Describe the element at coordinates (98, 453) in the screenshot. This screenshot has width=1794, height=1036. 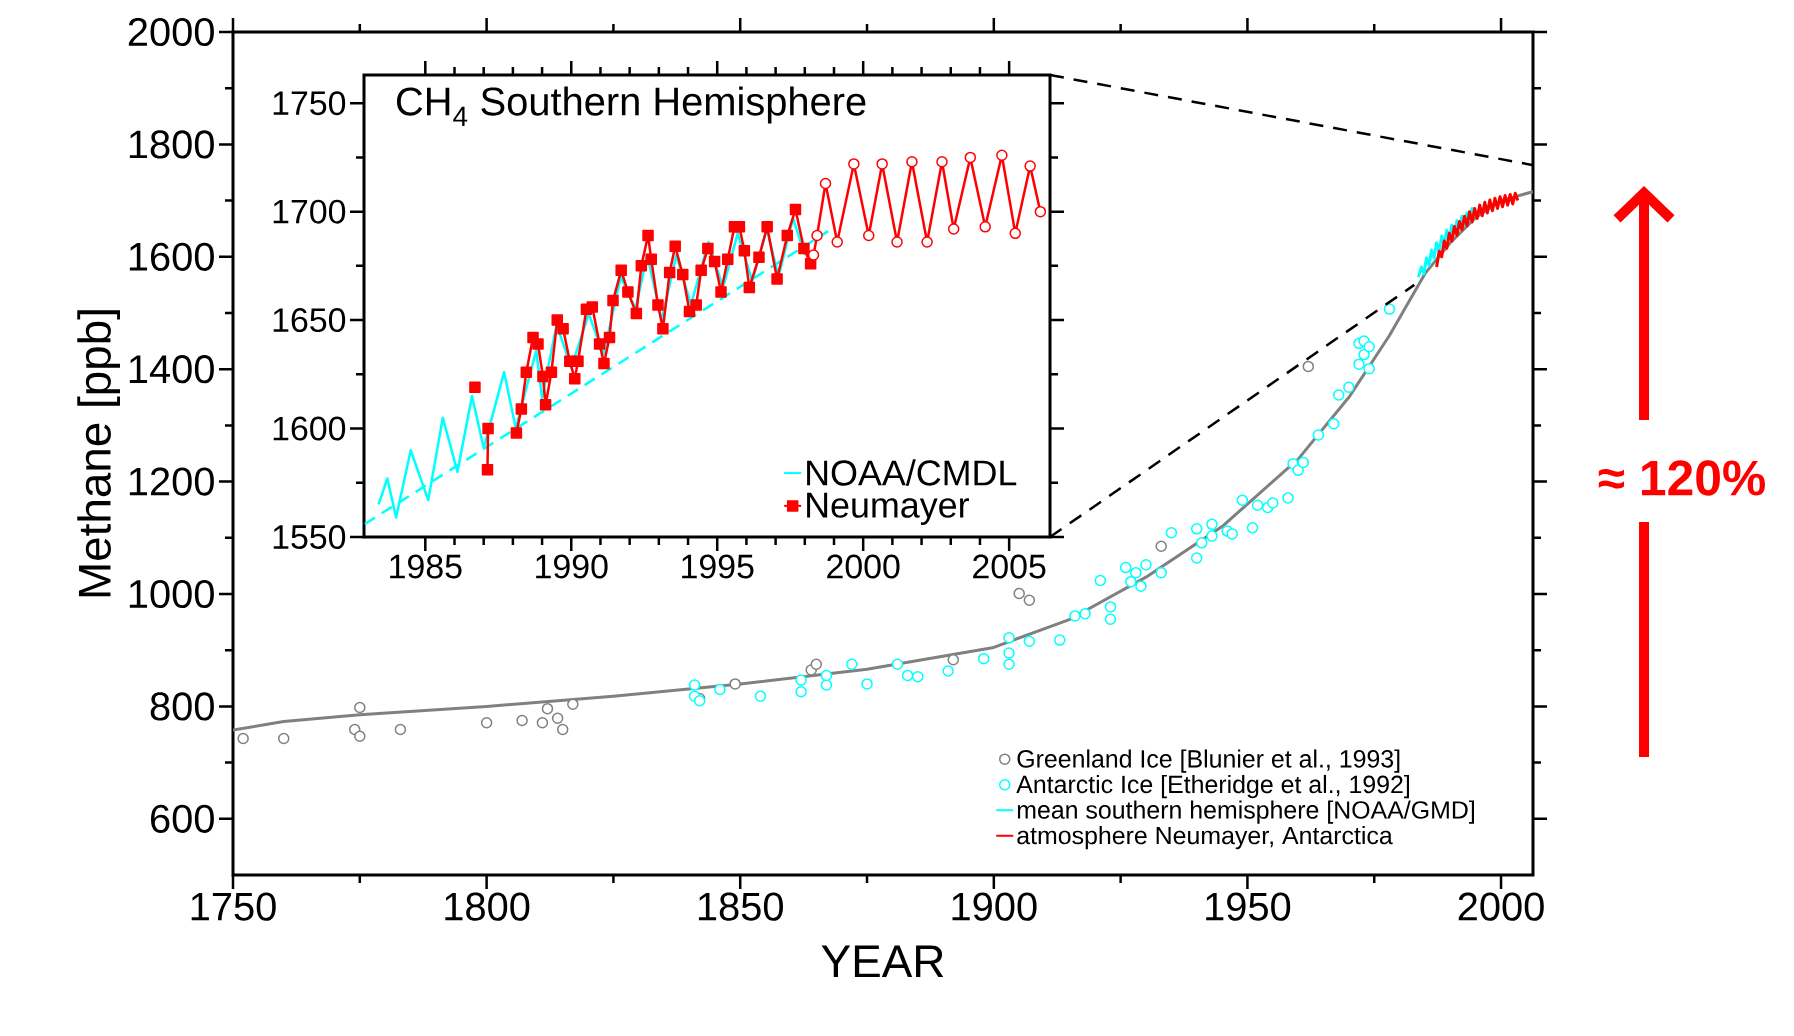
I see `y-axis-title: Methane [ppb]` at that location.